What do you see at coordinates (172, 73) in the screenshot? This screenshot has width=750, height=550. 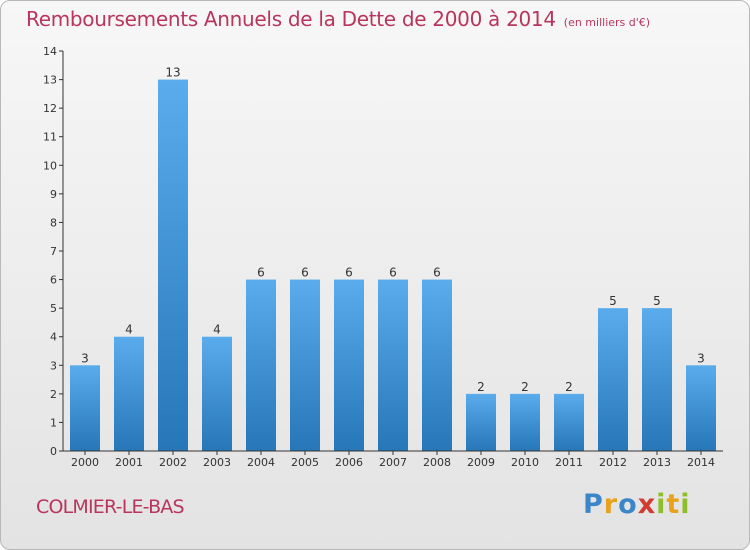 I see `data-label: 13` at bounding box center [172, 73].